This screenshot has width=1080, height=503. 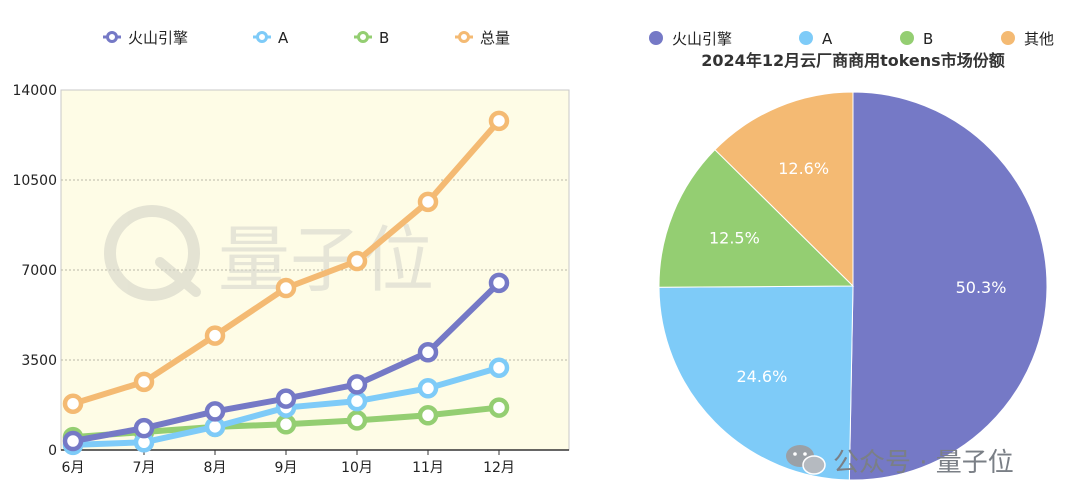 What do you see at coordinates (73, 468) in the screenshot?
I see `x-tick-label: 6月` at bounding box center [73, 468].